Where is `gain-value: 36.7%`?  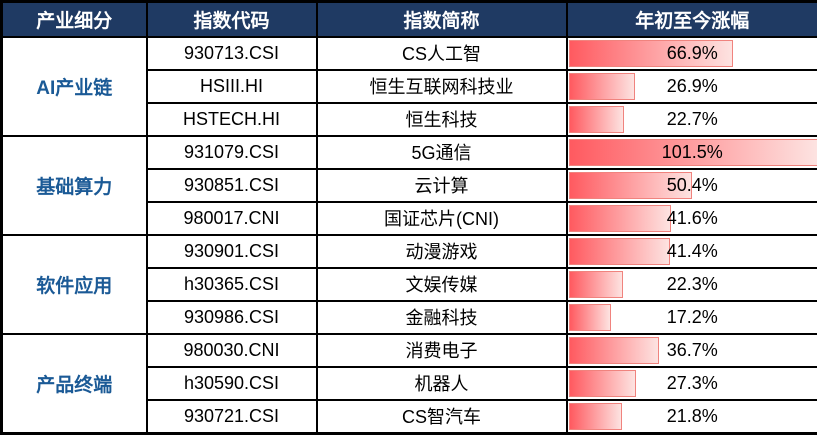
gain-value: 36.7% is located at coordinates (692, 349).